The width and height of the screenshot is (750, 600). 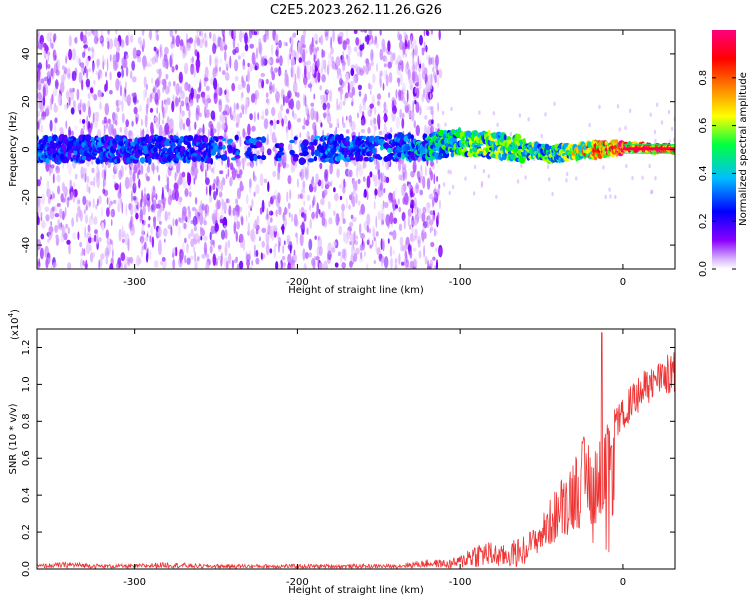 I want to click on spectrogram-x-axis-label: Height of straight line (km), so click(x=356, y=290).